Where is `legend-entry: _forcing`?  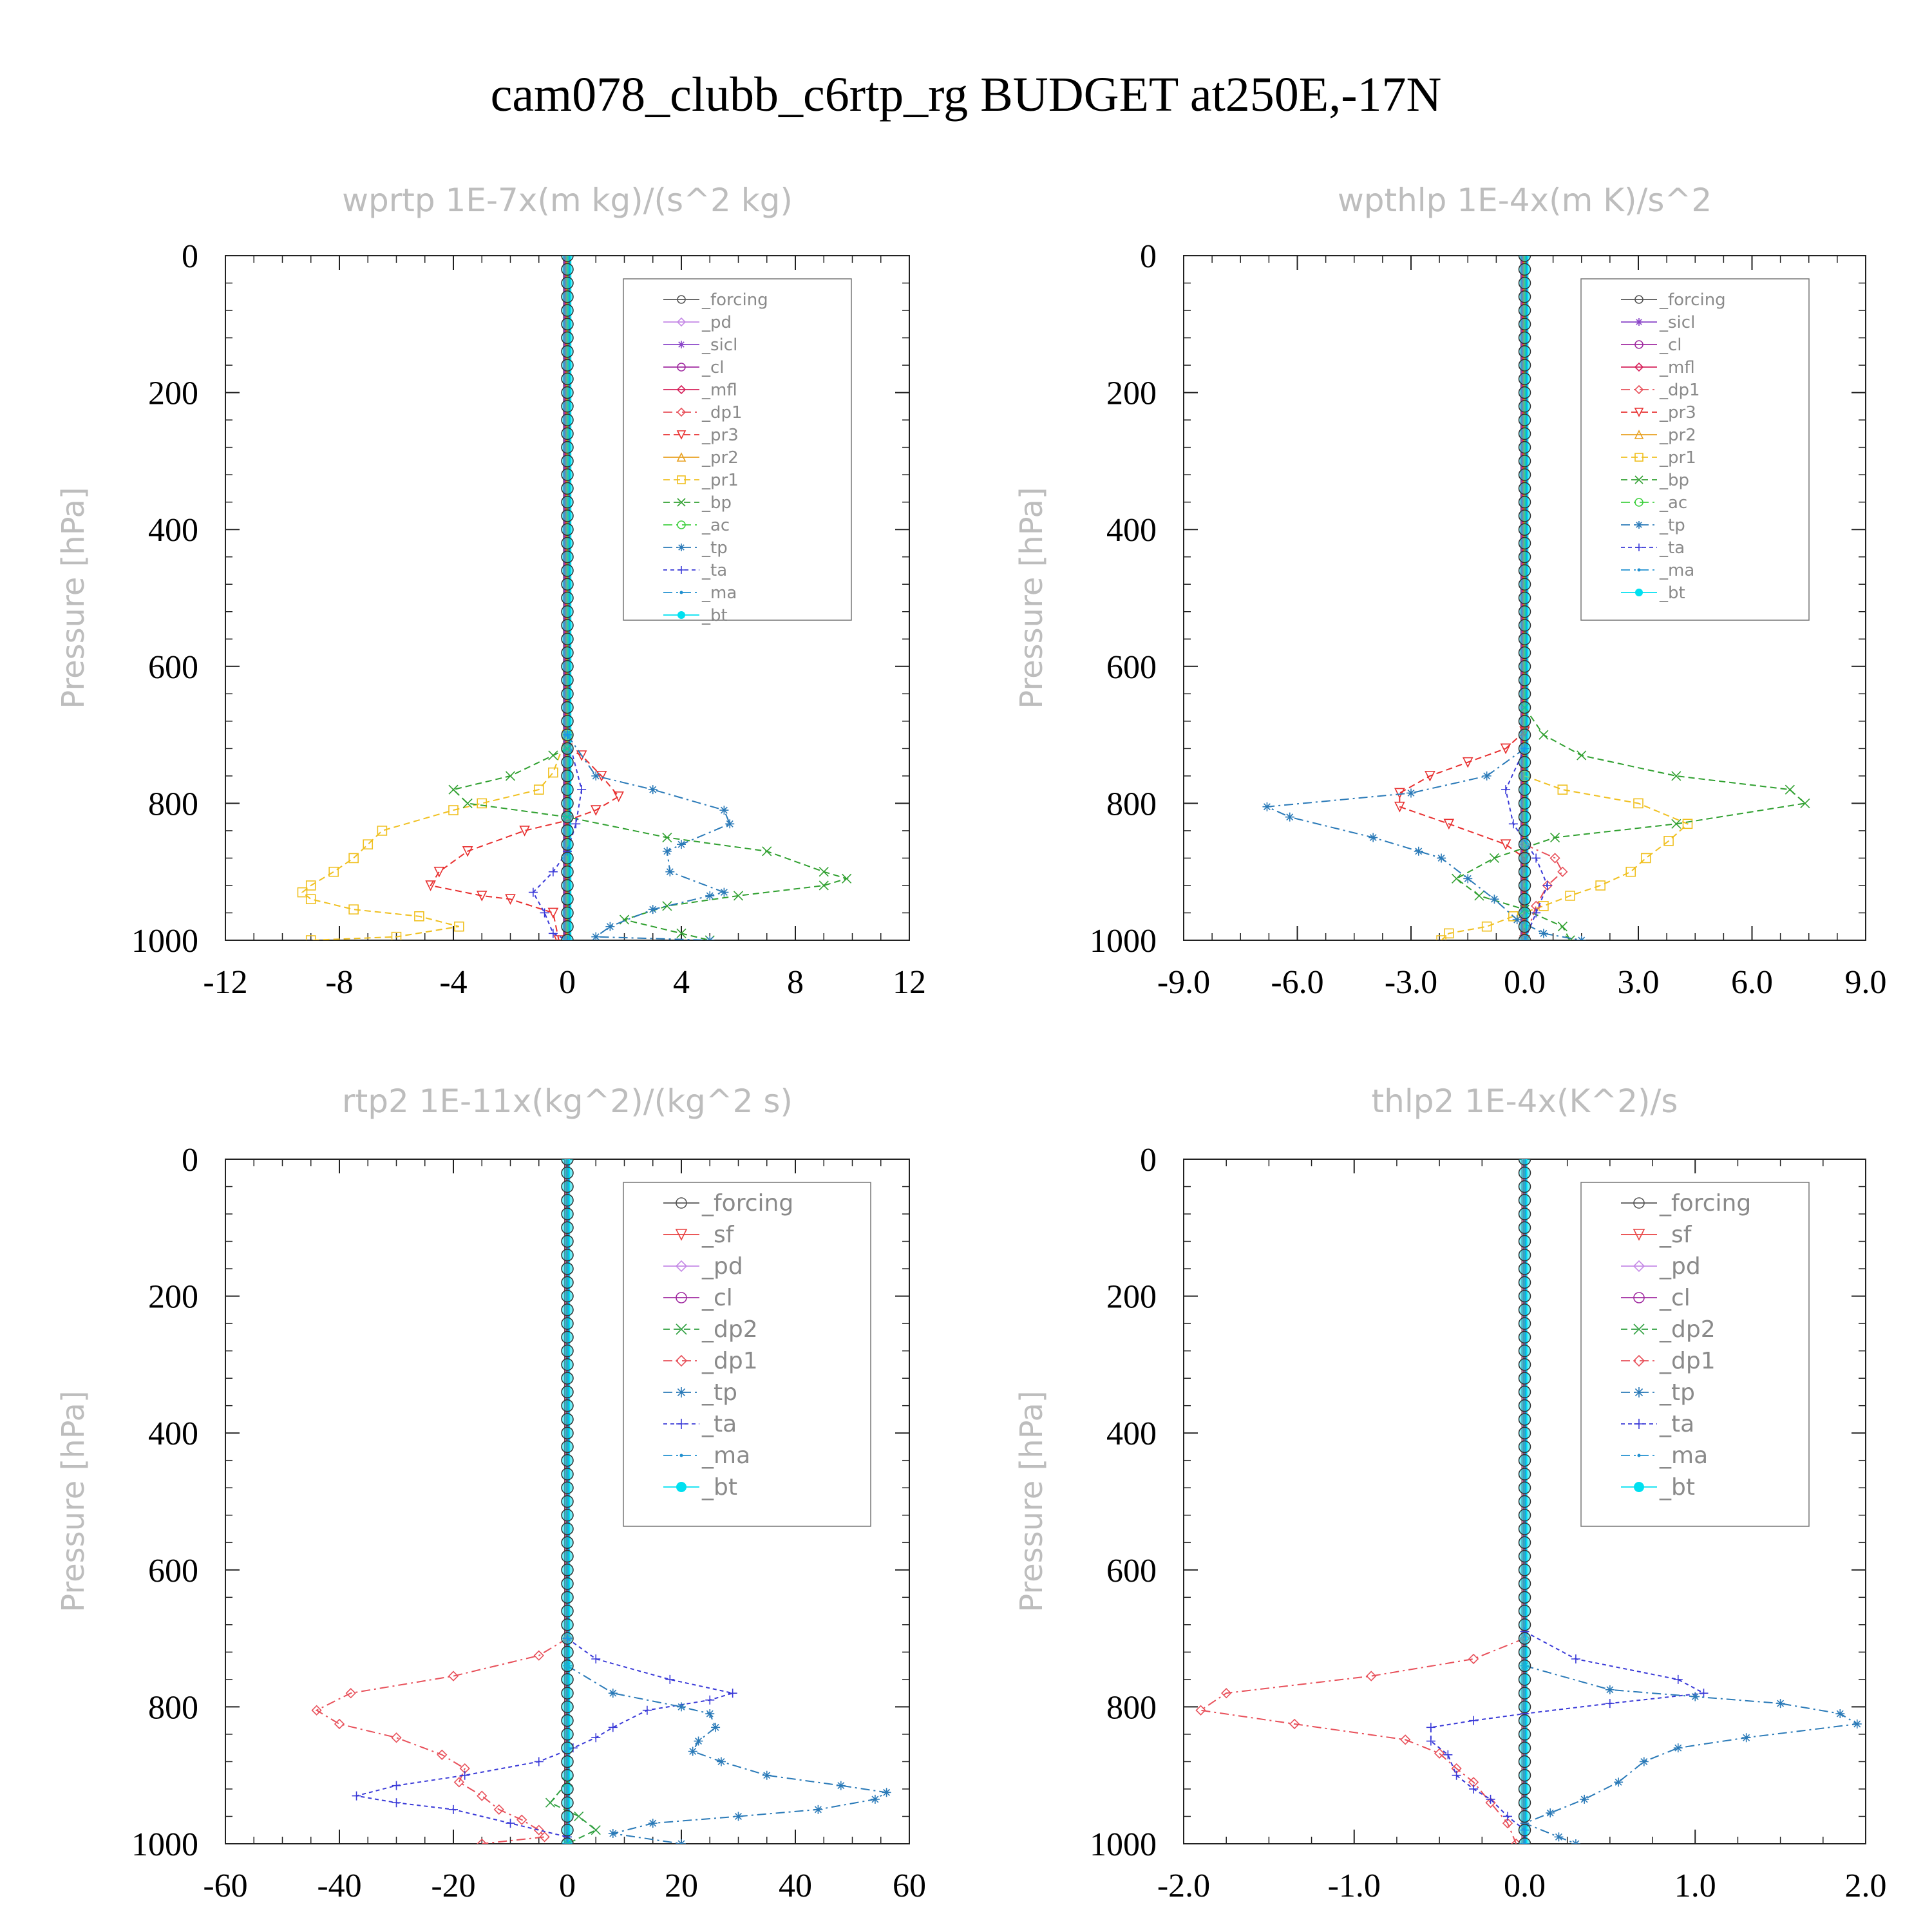 legend-entry: _forcing is located at coordinates (747, 1203).